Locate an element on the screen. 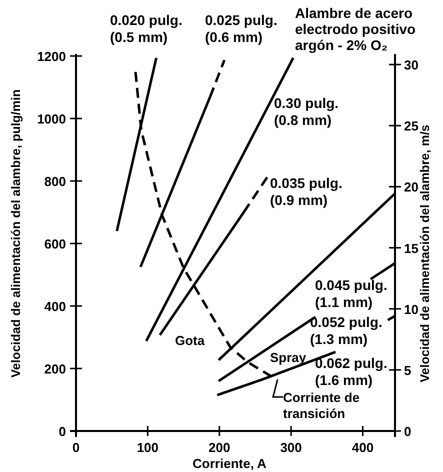 This screenshot has height=472, width=443. y-tick-label: 600 is located at coordinates (55, 244).